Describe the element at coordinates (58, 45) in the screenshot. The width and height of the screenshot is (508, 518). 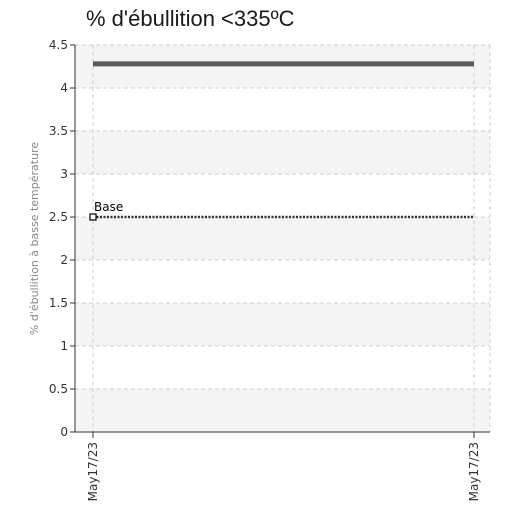
I see `y-tick-label: 4.5` at that location.